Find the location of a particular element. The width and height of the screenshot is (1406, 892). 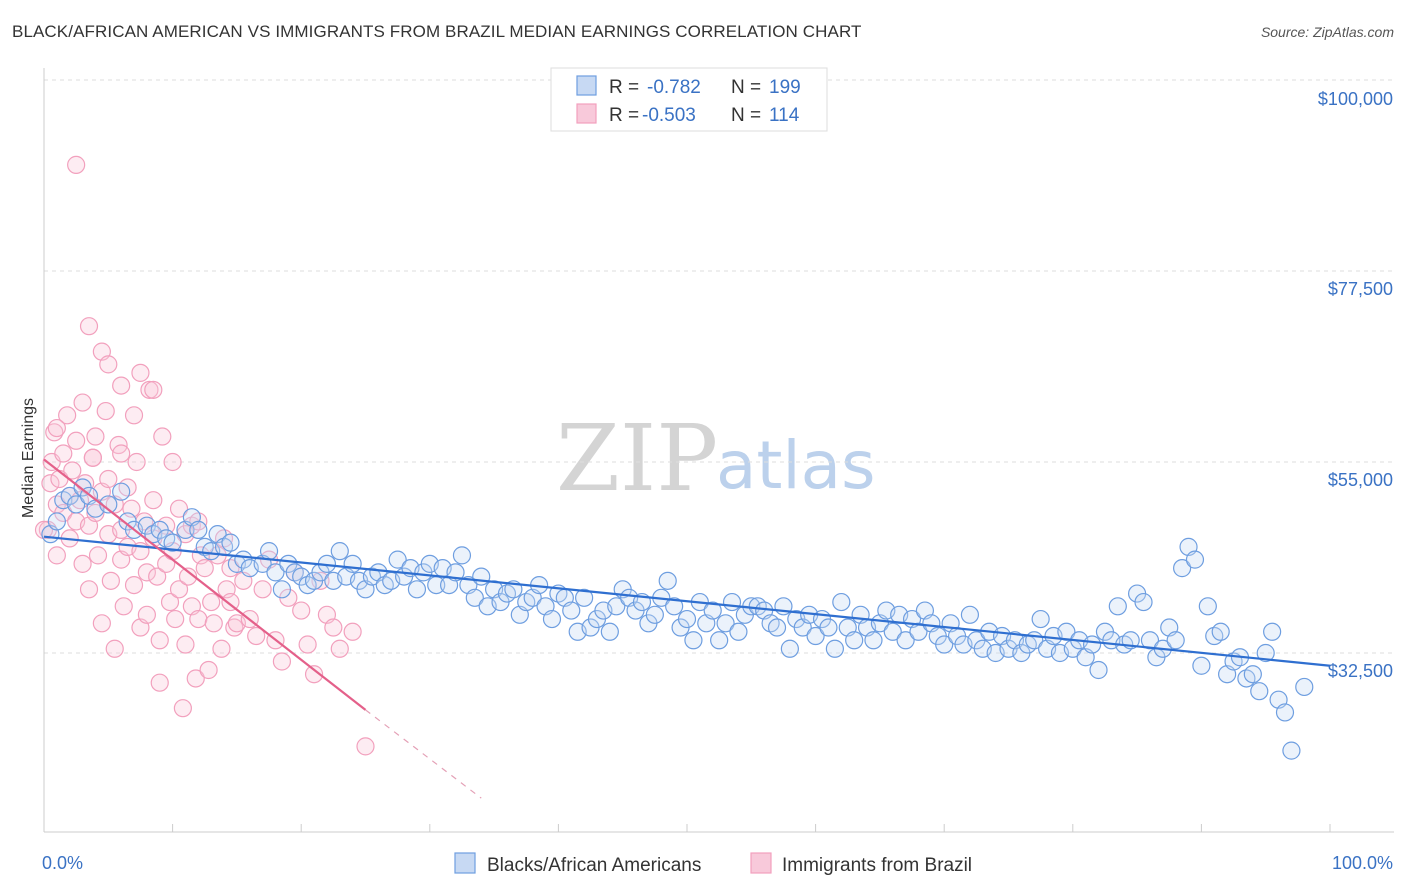

watermark-zip: ZIP is located at coordinates (637, 458).